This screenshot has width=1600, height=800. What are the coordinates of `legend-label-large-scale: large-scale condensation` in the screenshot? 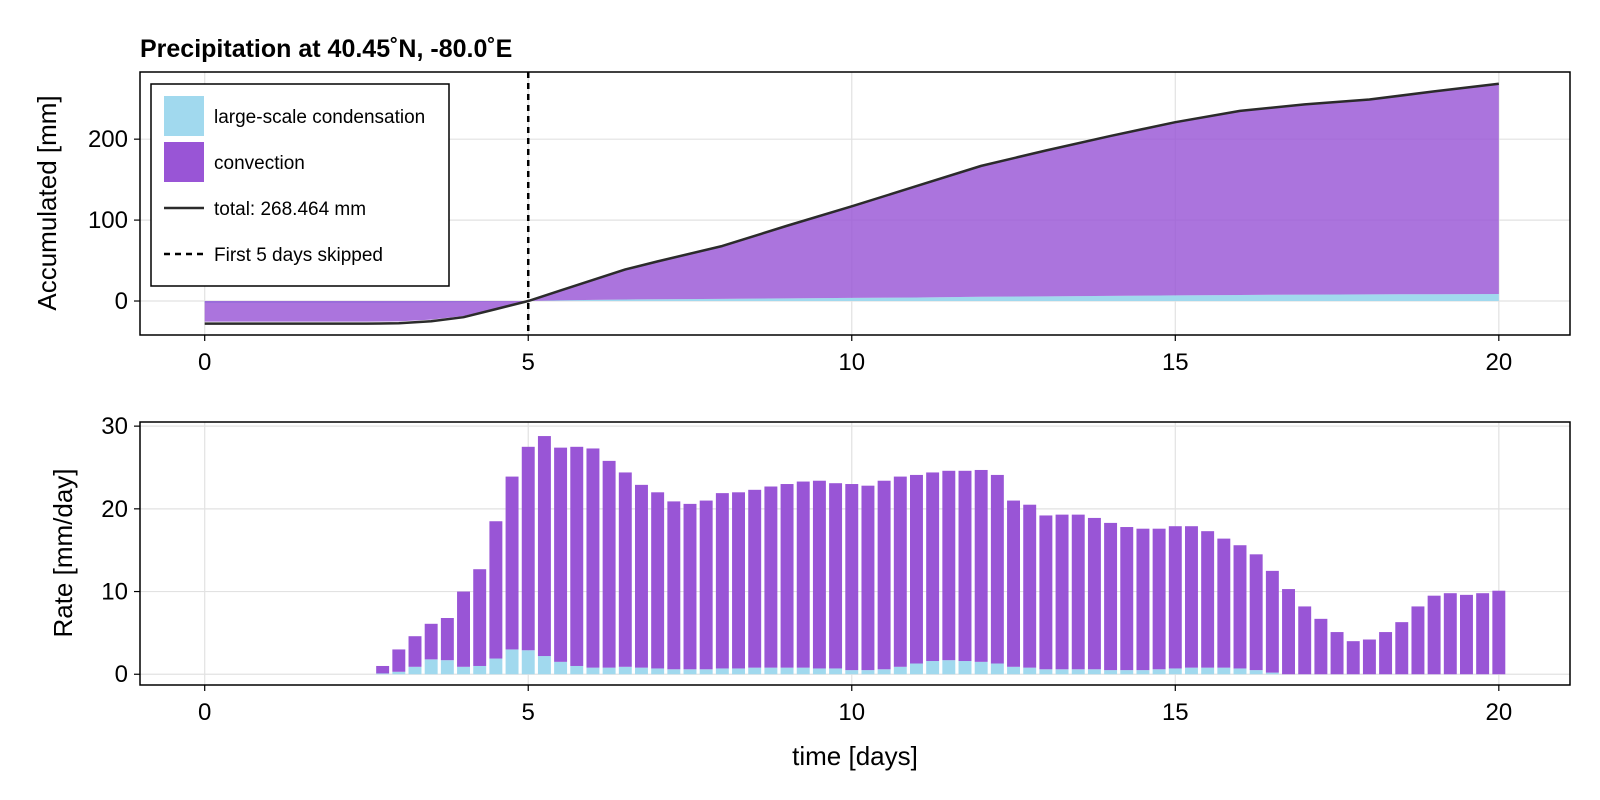 It's located at (319, 117).